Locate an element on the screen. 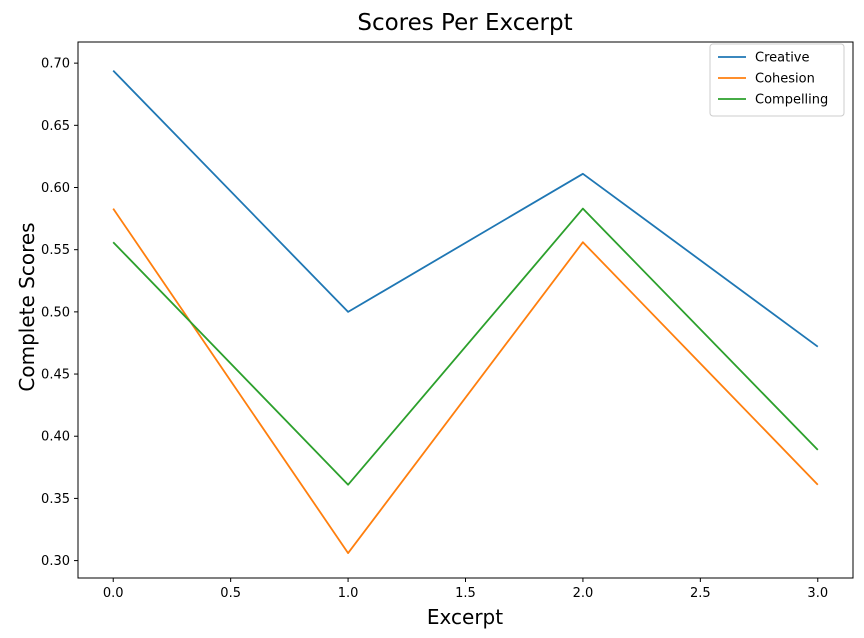  x-axis-title: Excerpt is located at coordinates (465, 617).